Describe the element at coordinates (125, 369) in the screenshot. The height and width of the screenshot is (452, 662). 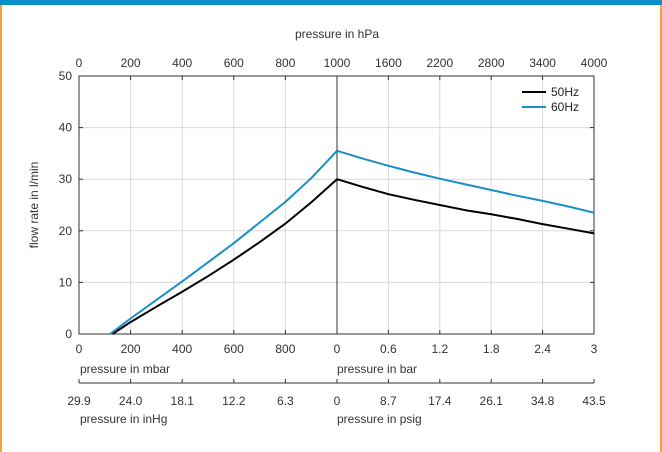
I see `bottom-left-axis-title: pressure in mbar` at that location.